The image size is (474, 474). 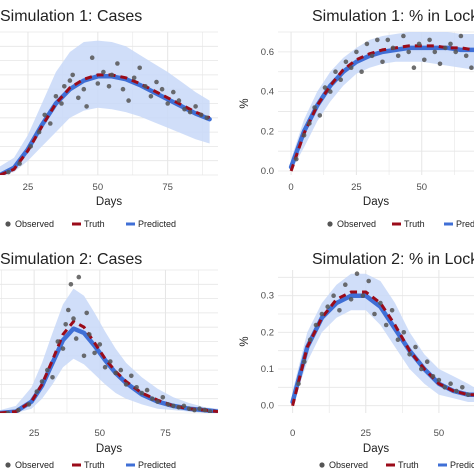 I want to click on x-tick-label: 25, so click(x=34, y=433).